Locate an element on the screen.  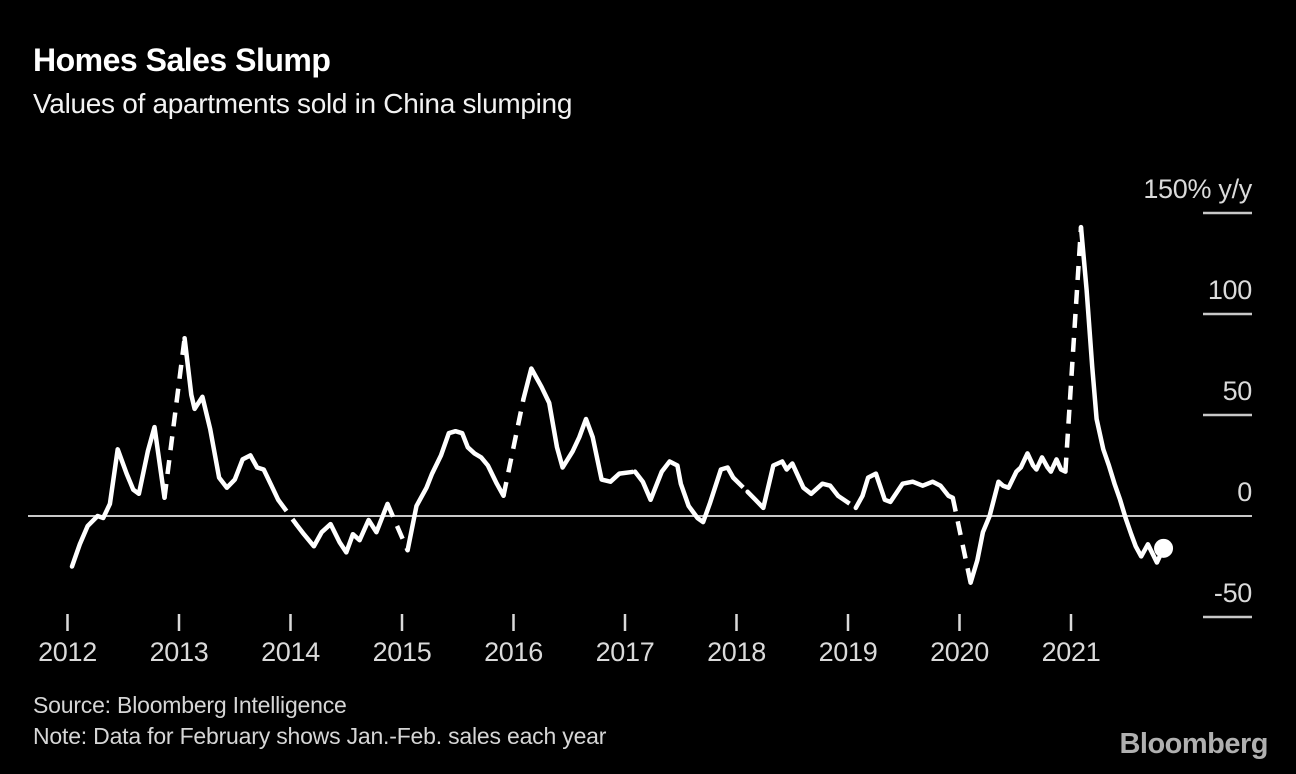
source-text: Source: Bloomberg Intelligence is located at coordinates (190, 705).